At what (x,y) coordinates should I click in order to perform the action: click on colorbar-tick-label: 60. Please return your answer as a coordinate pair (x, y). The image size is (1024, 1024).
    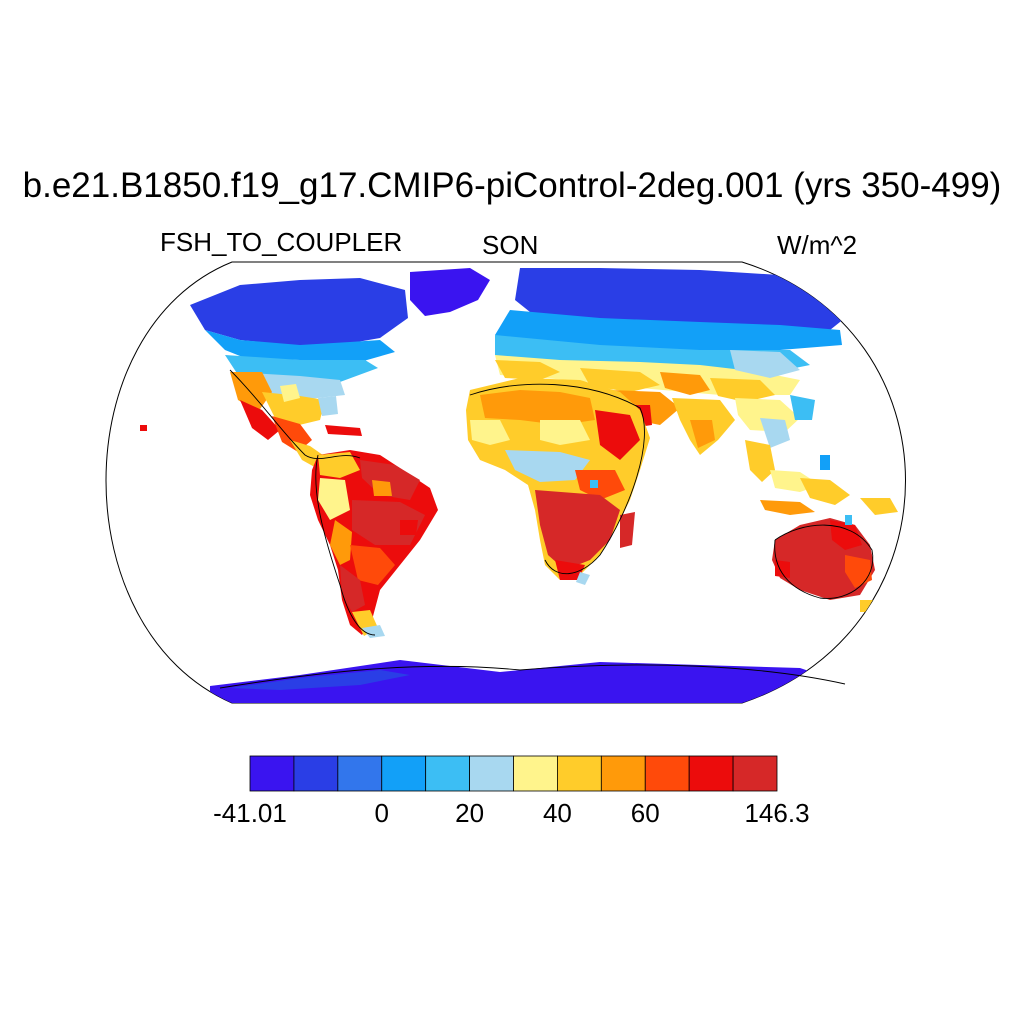
    Looking at the image, I should click on (645, 813).